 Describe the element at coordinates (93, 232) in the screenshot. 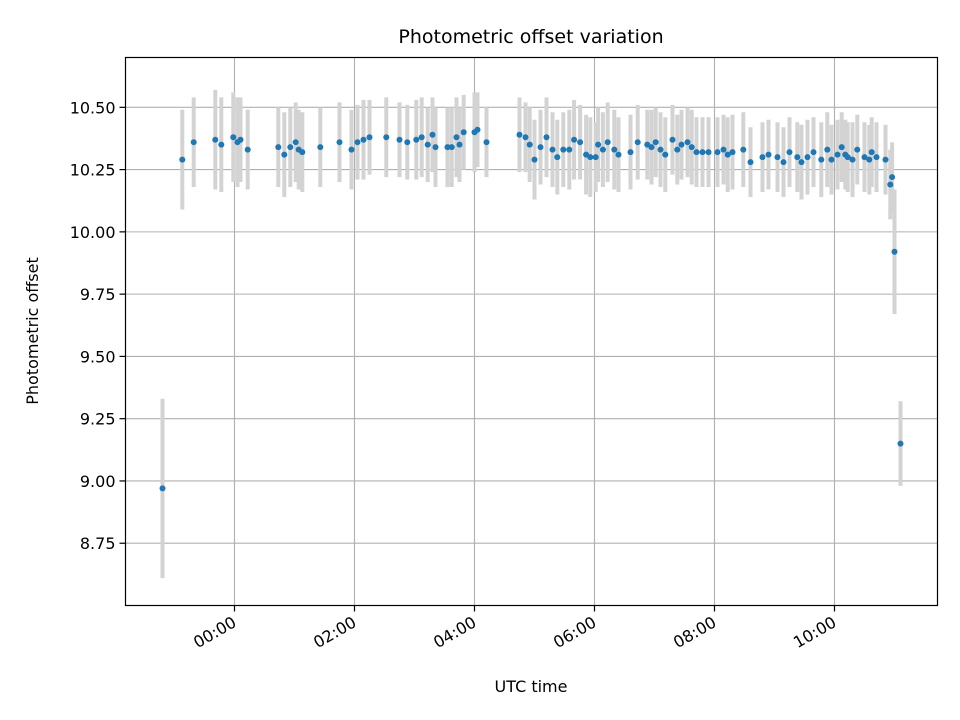

I see `y-tick-label: 10.00` at that location.